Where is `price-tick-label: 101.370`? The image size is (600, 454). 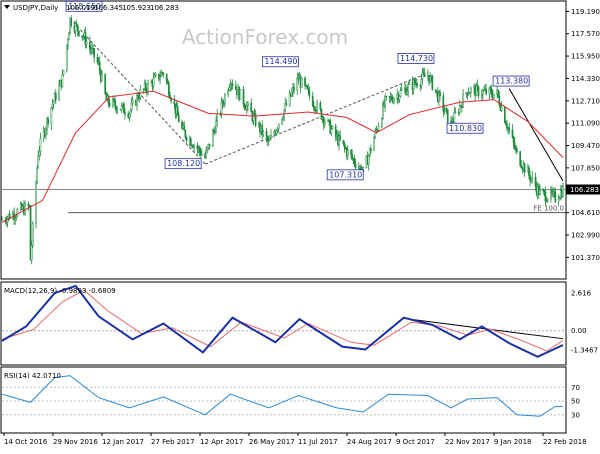 price-tick-label: 101.370 is located at coordinates (585, 258).